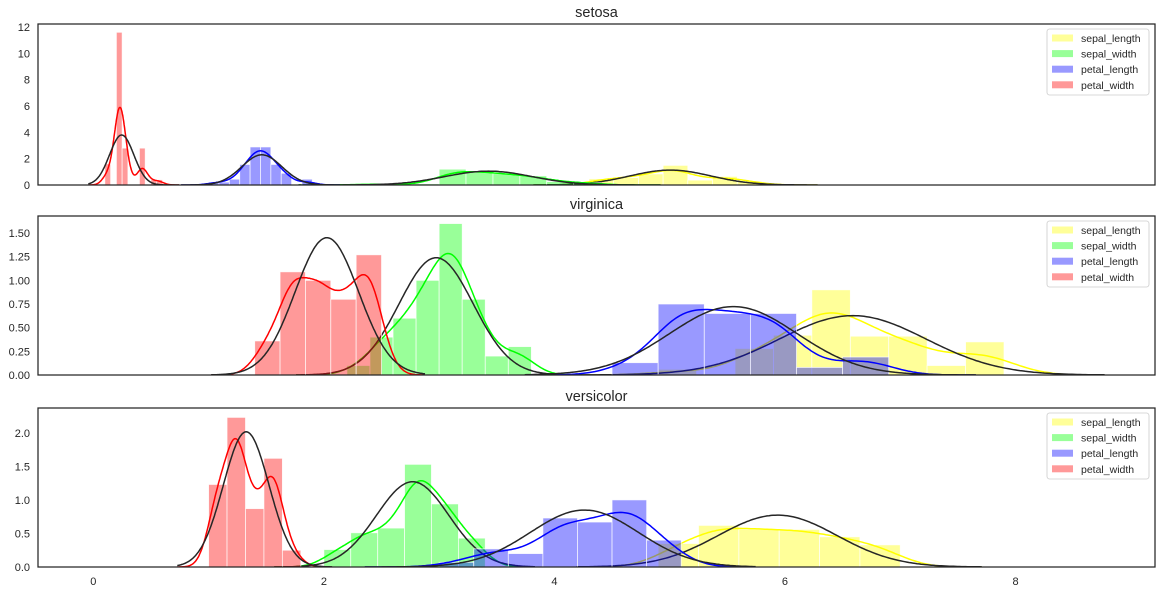  Describe the element at coordinates (597, 13) in the screenshot. I see `subplot-title: setosa` at that location.